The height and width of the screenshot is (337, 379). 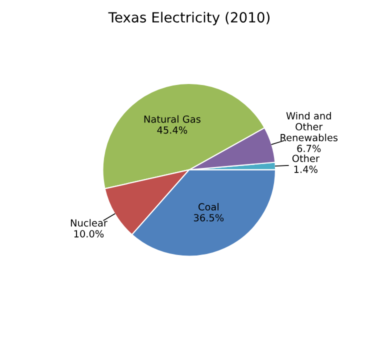 What do you see at coordinates (306, 169) in the screenshot?
I see `data-label: 1.4%` at bounding box center [306, 169].